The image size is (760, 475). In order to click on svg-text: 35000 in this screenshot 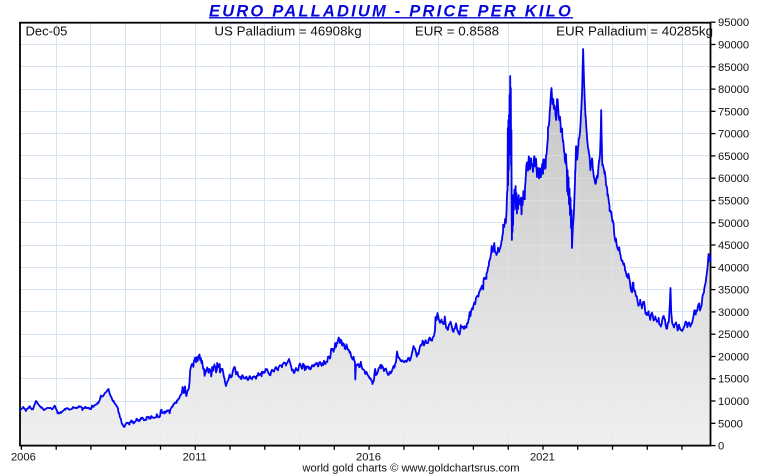, I will do `click(733, 291)`.